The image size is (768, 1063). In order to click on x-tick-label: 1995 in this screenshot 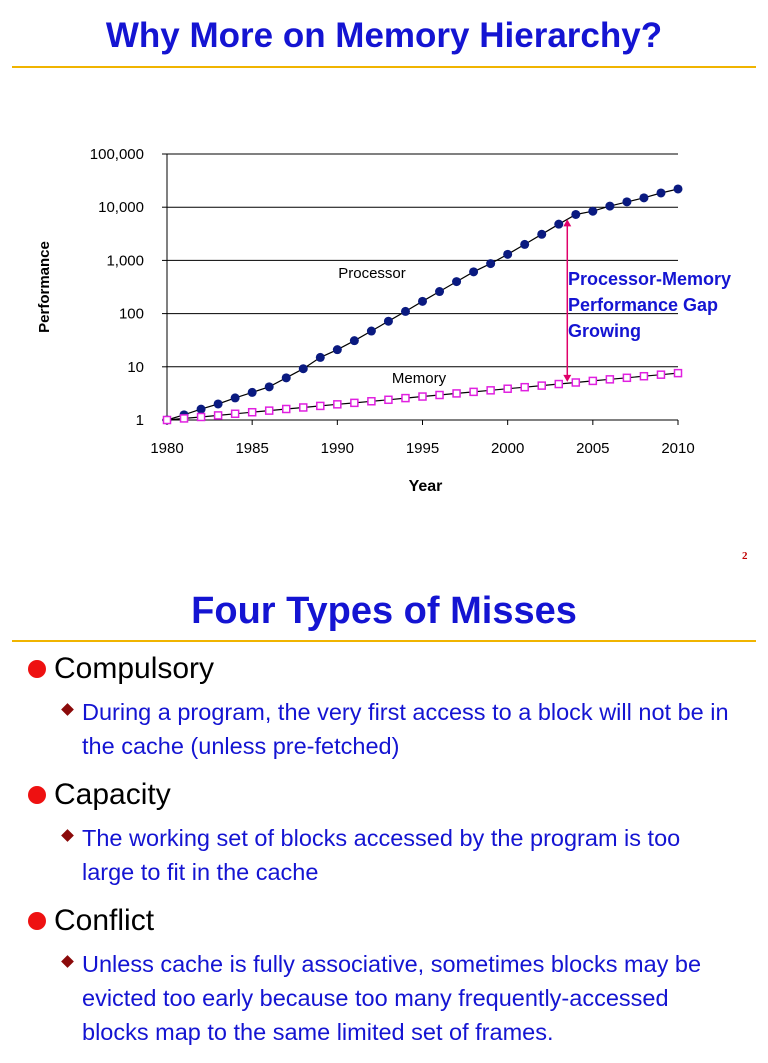, I will do `click(422, 448)`.